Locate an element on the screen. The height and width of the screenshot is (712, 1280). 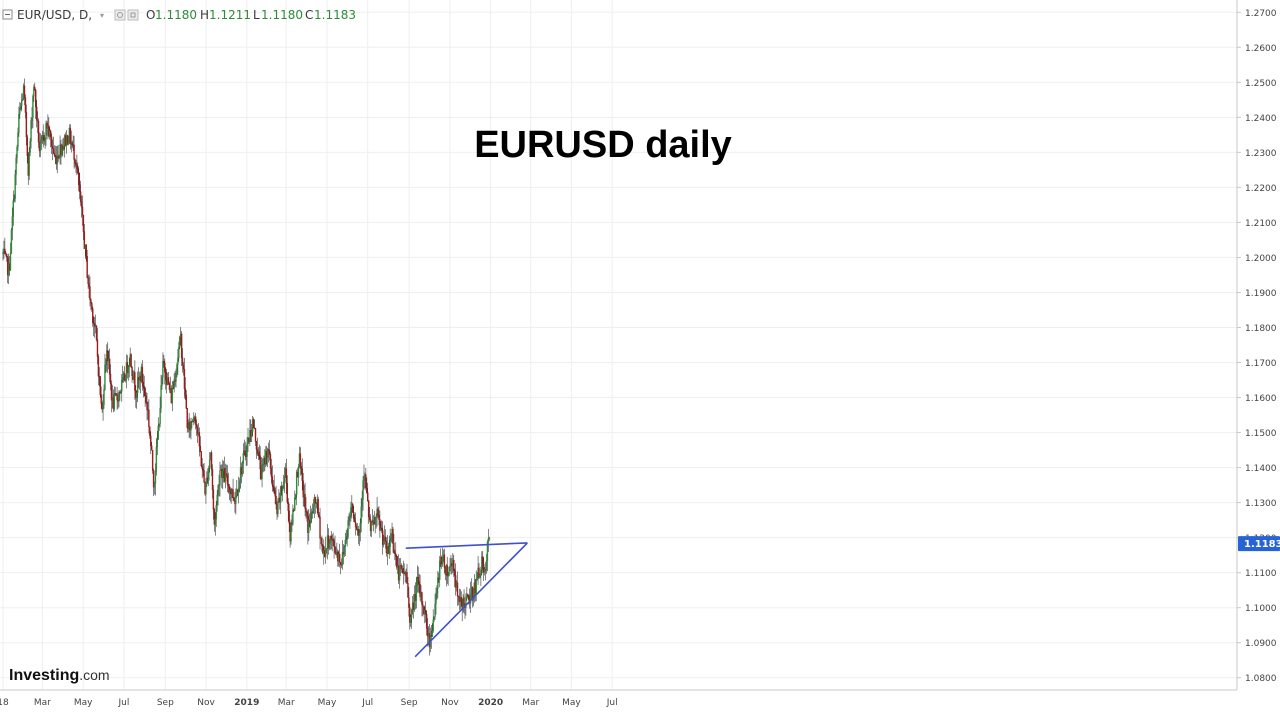
y-tick-label: 1.1600 is located at coordinates (1261, 399).